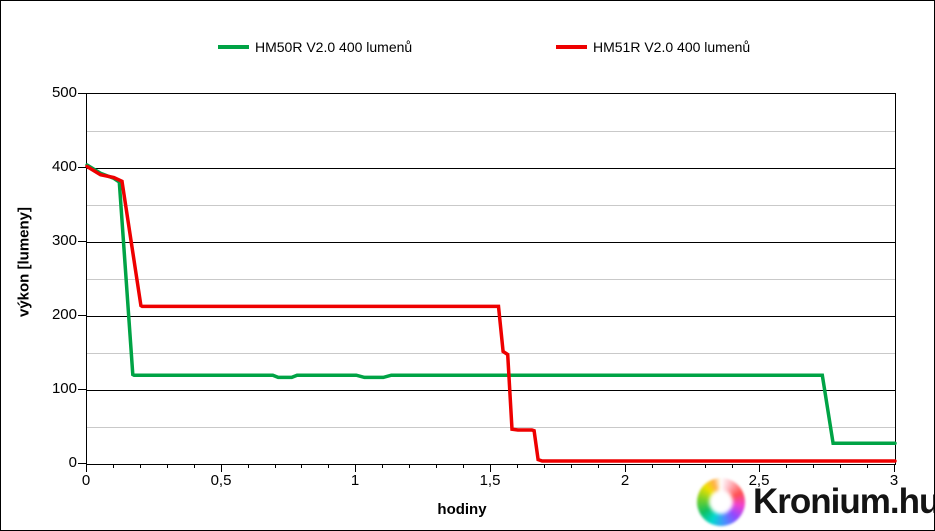 The image size is (935, 531). I want to click on rainbow-ring-icon, so click(721, 502).